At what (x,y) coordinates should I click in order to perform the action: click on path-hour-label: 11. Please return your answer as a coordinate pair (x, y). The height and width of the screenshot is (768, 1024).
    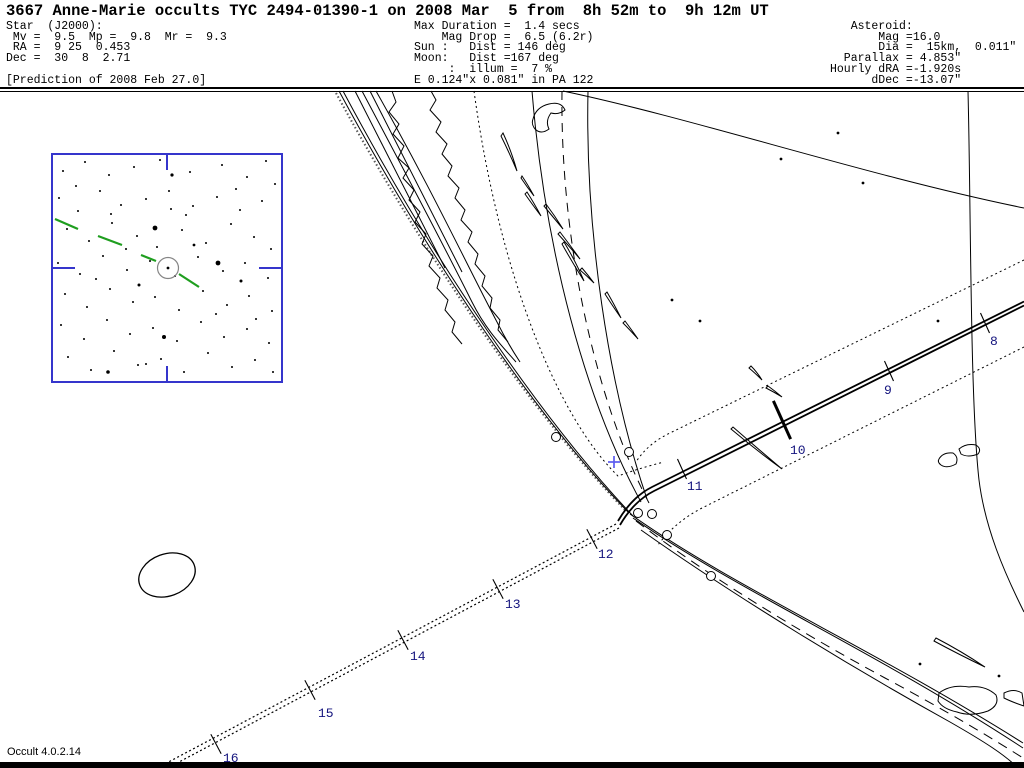
    Looking at the image, I should click on (695, 486).